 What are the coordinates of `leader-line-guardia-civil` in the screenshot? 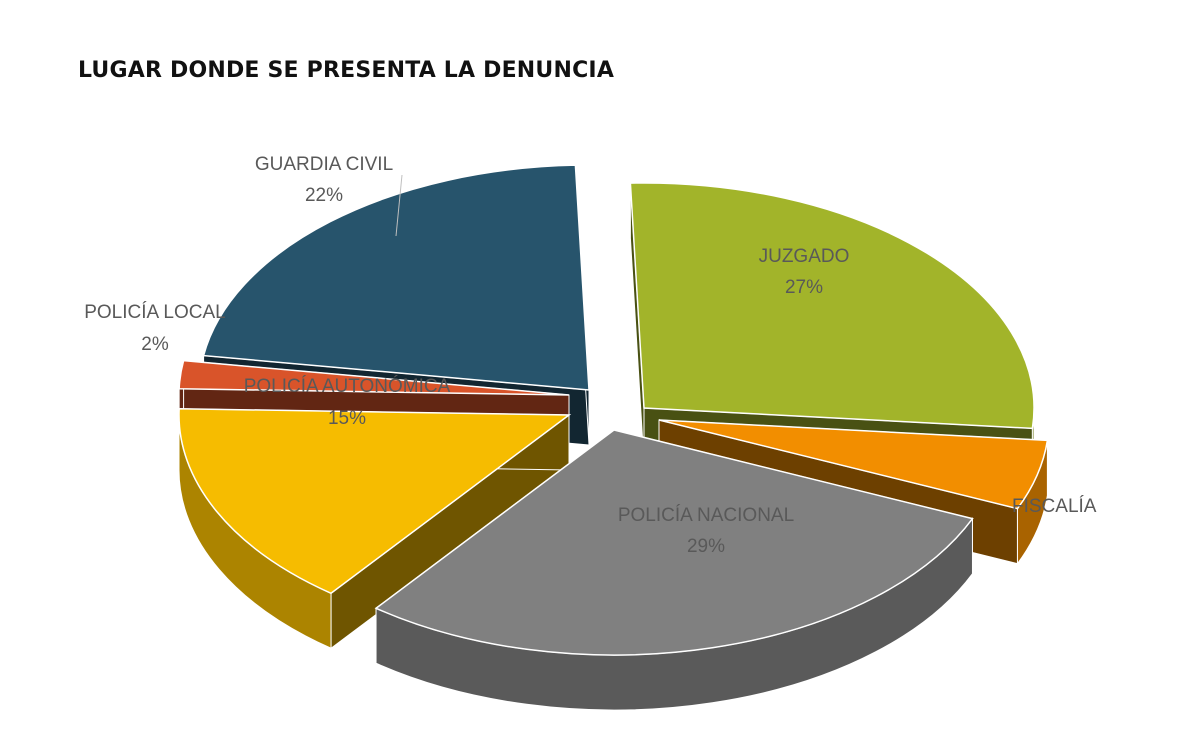 It's located at (399, 205).